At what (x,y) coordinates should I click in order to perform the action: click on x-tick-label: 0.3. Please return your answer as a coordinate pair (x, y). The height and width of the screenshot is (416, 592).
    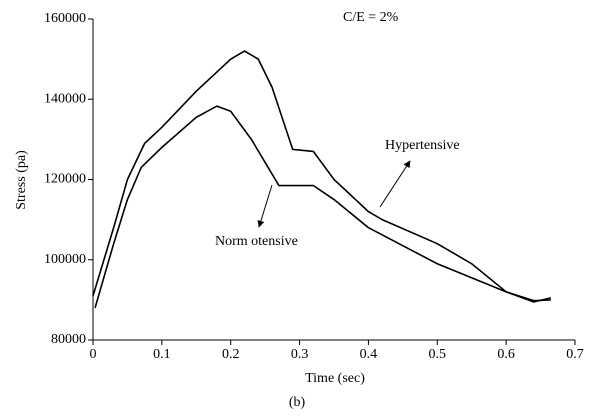
    Looking at the image, I should click on (300, 354).